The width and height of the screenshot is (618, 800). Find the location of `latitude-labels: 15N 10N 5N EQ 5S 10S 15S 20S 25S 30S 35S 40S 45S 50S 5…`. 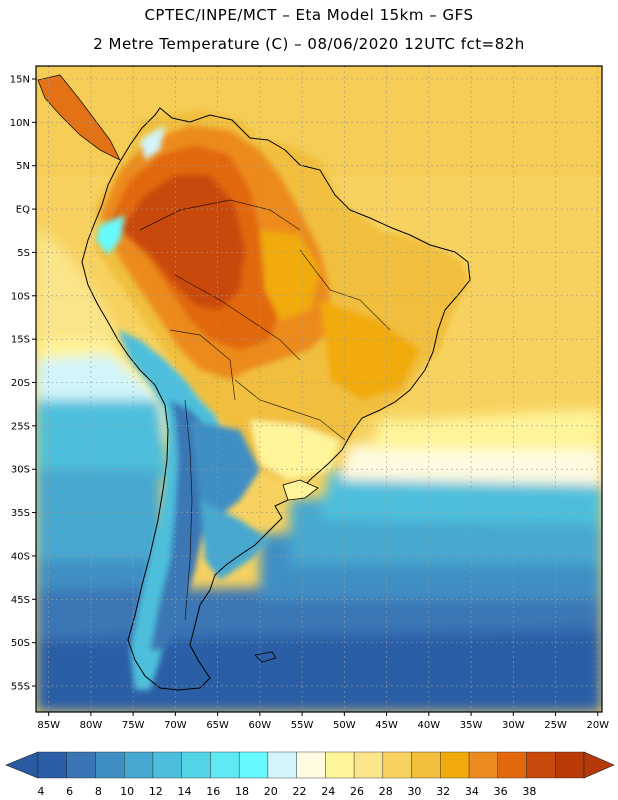

latitude-labels: 15N 10N 5N EQ 5S 10S 15S 20S 25S 30S 35S 40S 45S 50S 5… is located at coordinates (23, 383).